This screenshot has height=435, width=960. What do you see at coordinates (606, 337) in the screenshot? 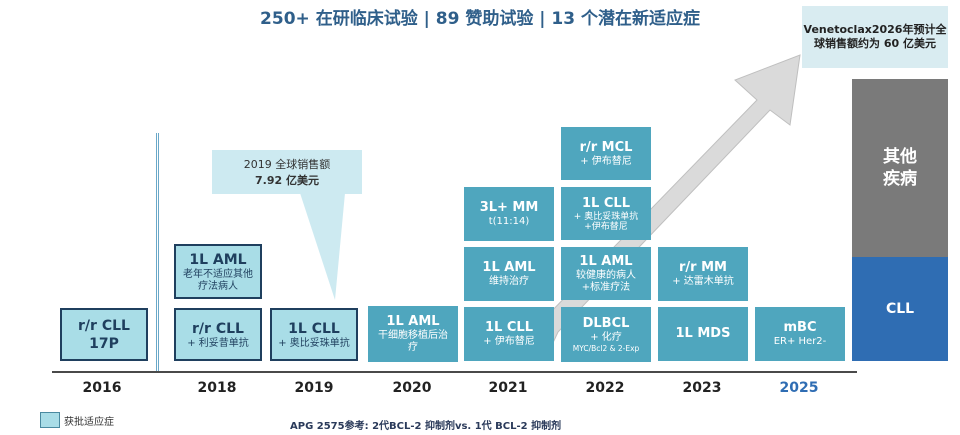
I see `indication-sub: + 化疗` at bounding box center [606, 337].